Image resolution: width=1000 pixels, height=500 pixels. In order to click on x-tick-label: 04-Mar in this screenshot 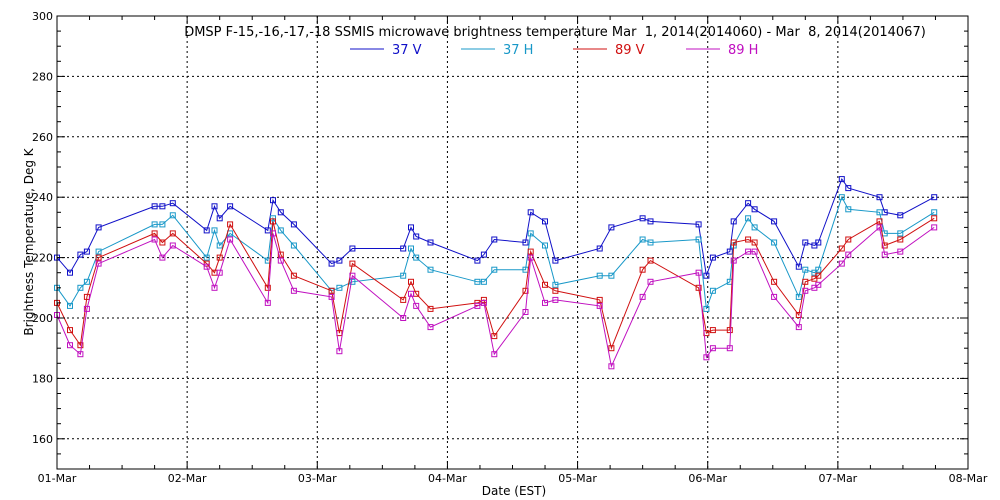, I will do `click(447, 478)`.